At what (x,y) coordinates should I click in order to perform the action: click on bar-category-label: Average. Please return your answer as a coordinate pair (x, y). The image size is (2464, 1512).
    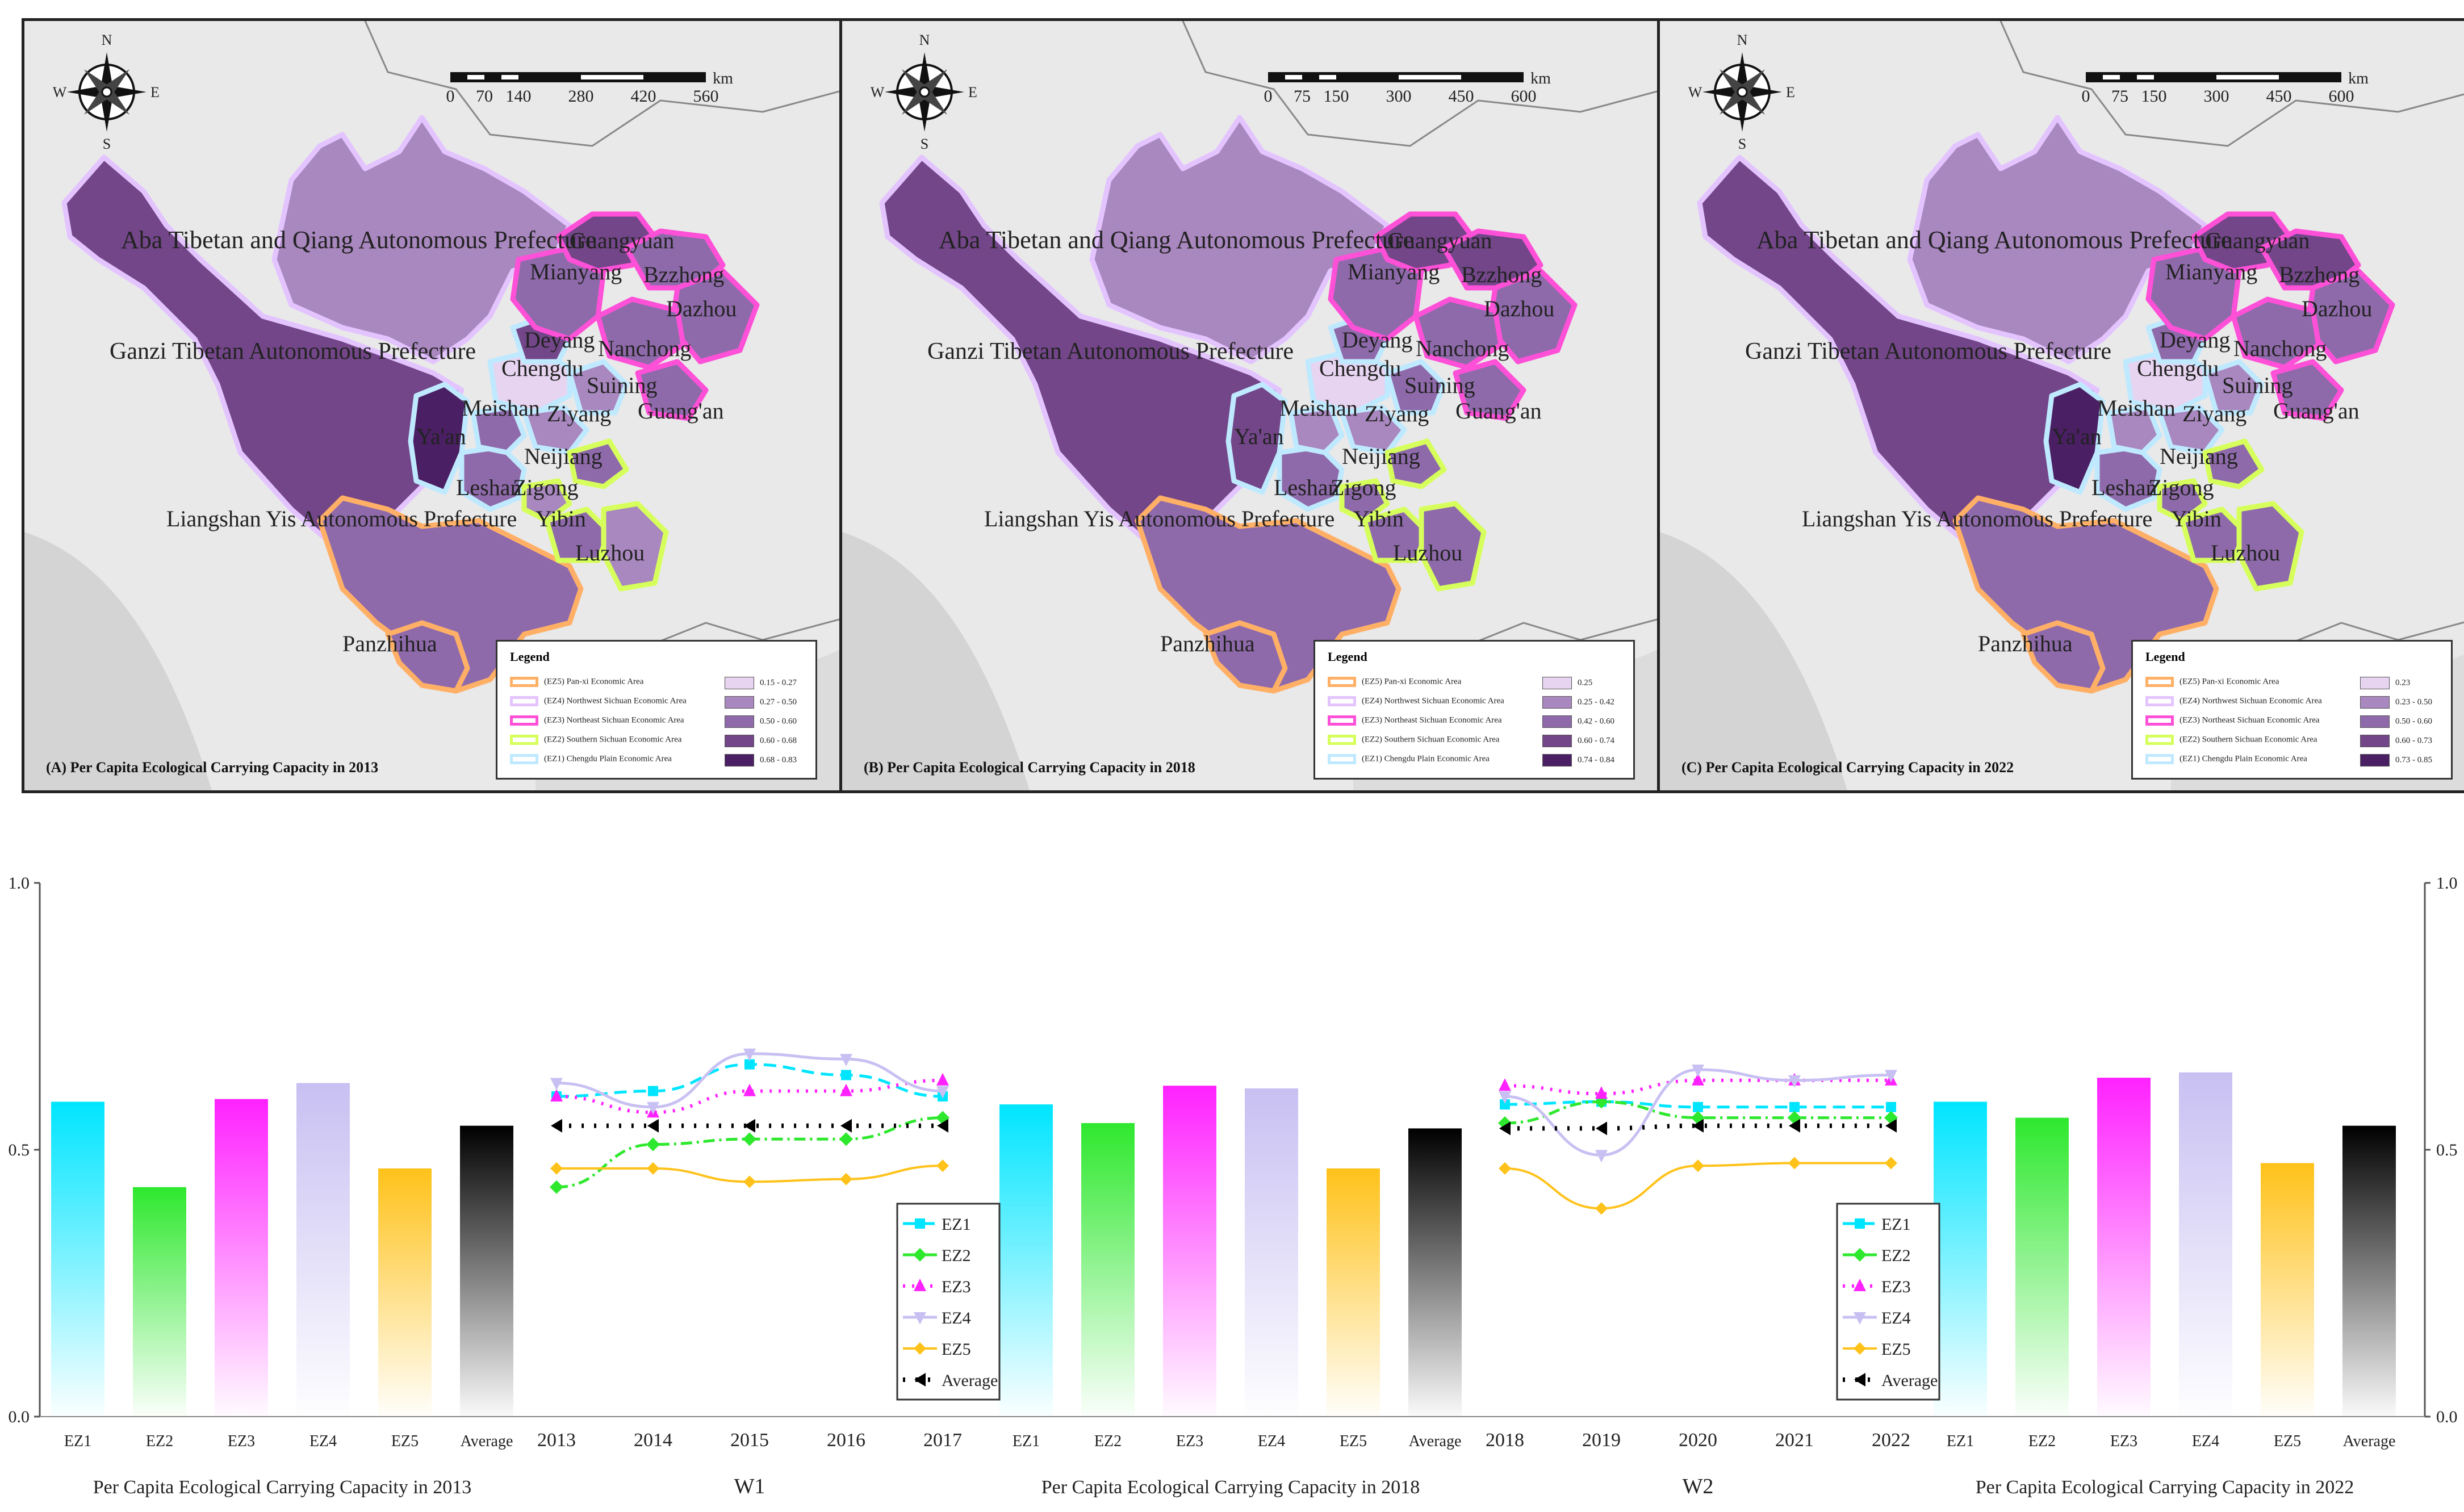
    Looking at the image, I should click on (1435, 1442).